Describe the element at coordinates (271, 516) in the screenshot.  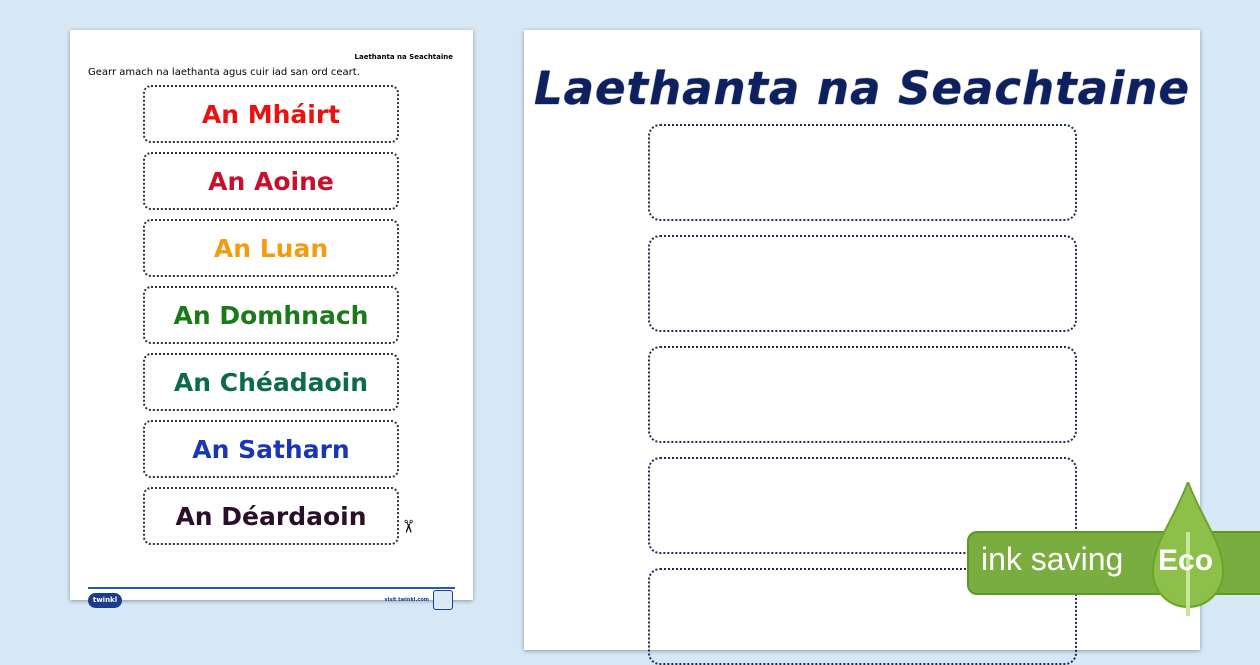
I see `day-card: An Déardaoin` at that location.